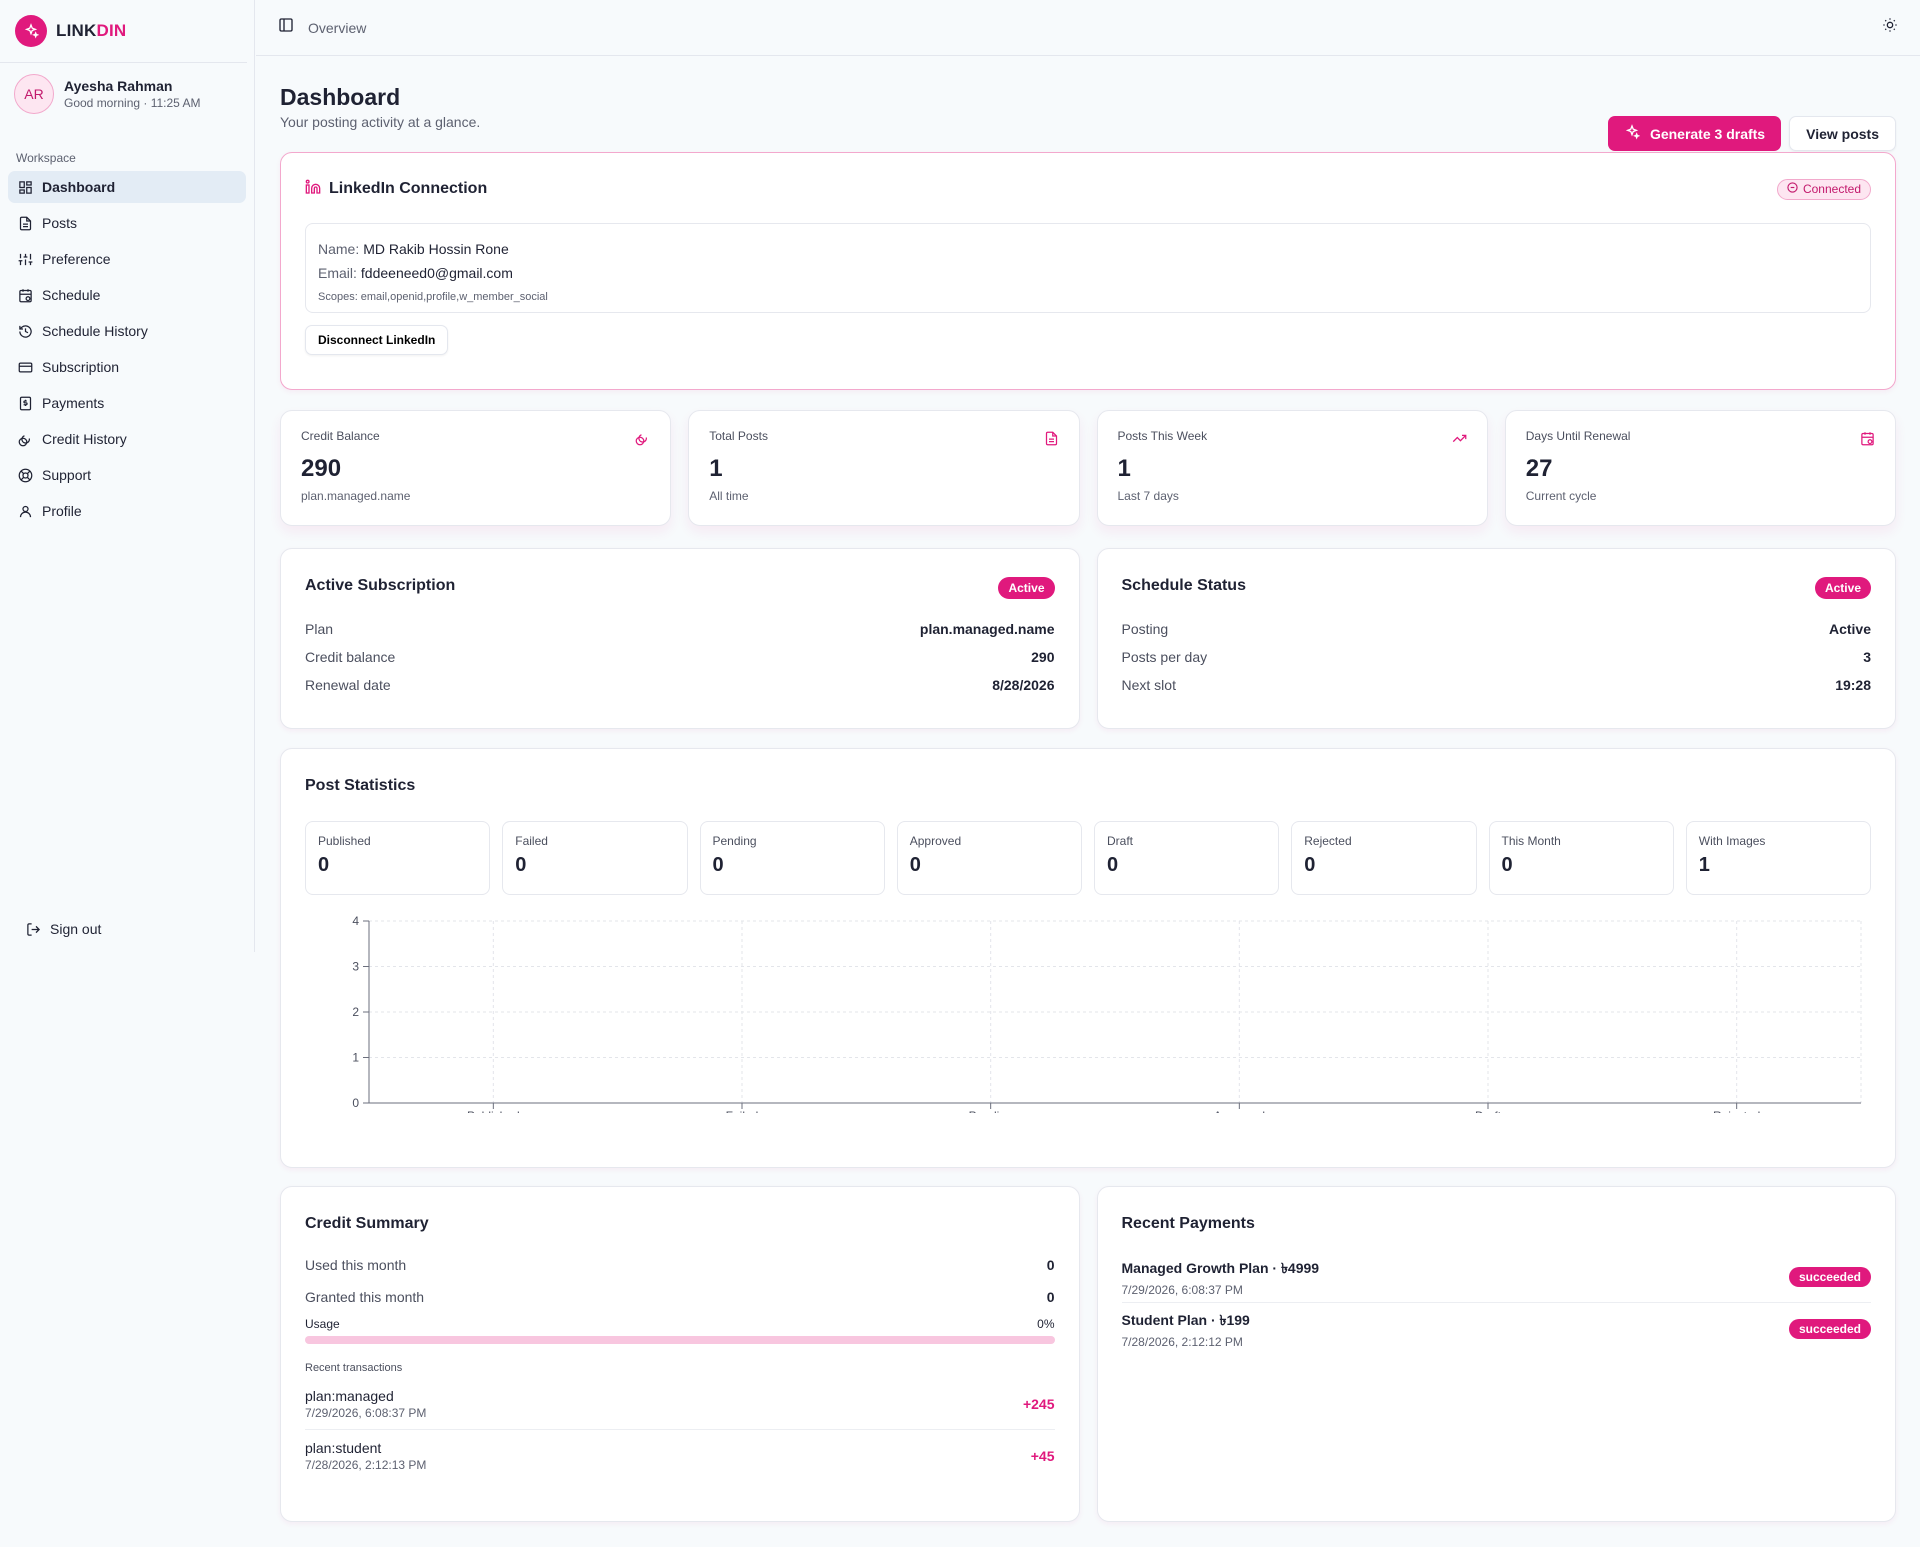  Describe the element at coordinates (340, 97) in the screenshot. I see `page-title: Dashboard` at that location.